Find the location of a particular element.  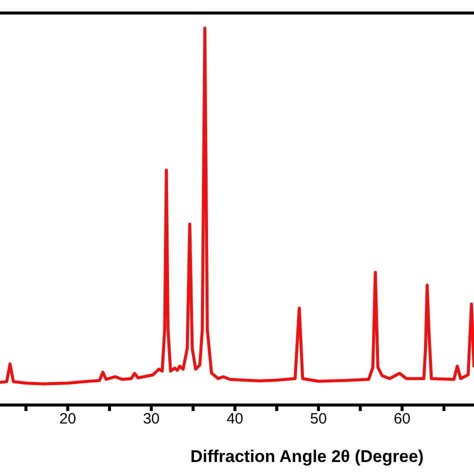

x-tick-label: 60 is located at coordinates (402, 419).